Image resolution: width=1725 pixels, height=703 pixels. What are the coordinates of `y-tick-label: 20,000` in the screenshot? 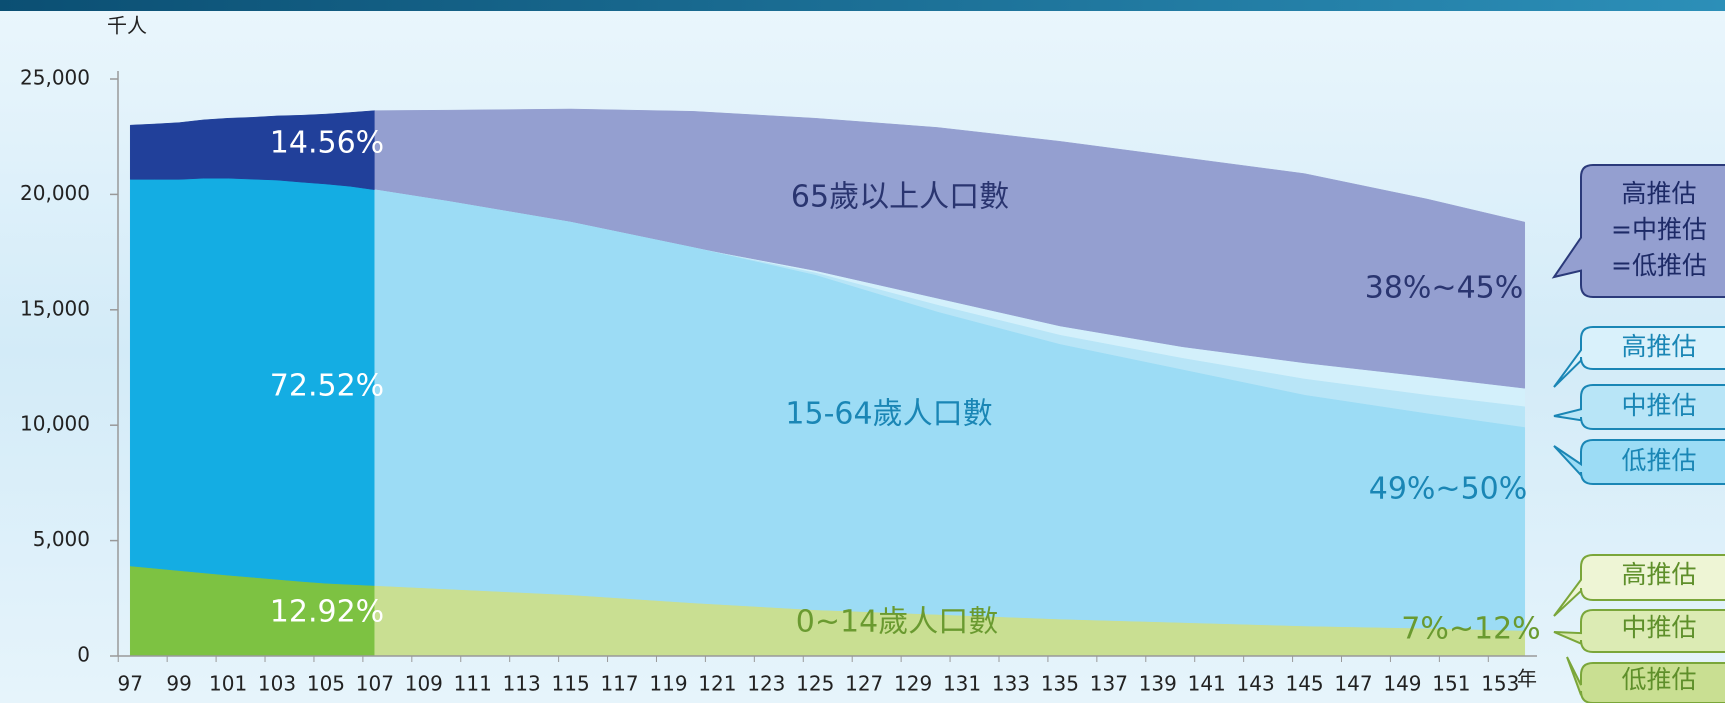 It's located at (55, 193).